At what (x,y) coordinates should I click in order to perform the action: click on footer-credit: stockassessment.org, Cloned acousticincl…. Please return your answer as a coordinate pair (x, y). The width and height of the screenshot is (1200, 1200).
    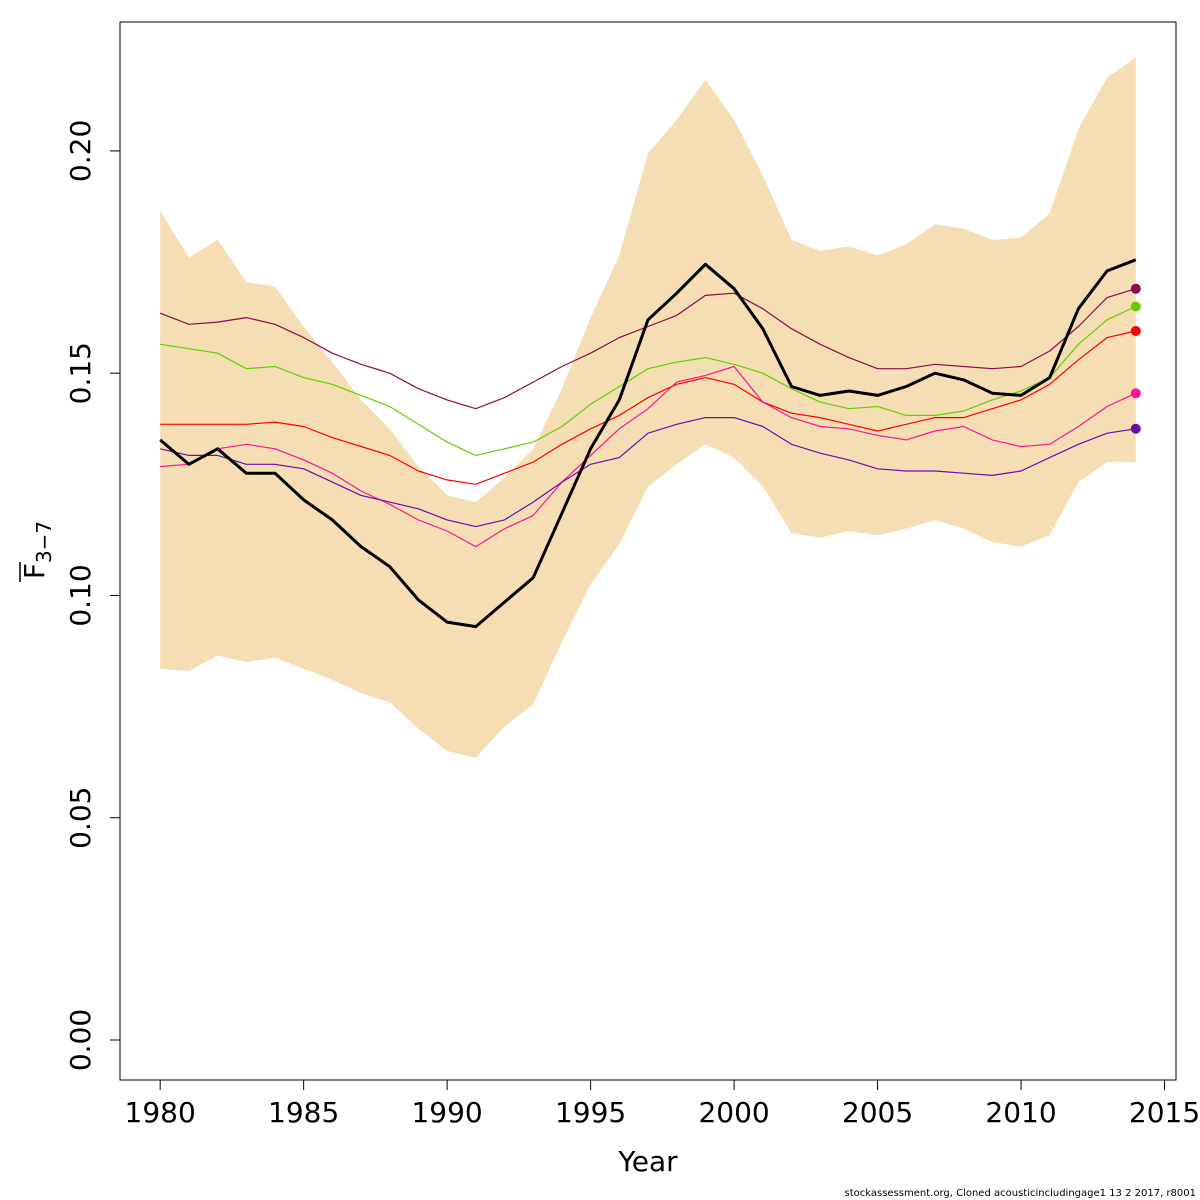
    Looking at the image, I should click on (1020, 1193).